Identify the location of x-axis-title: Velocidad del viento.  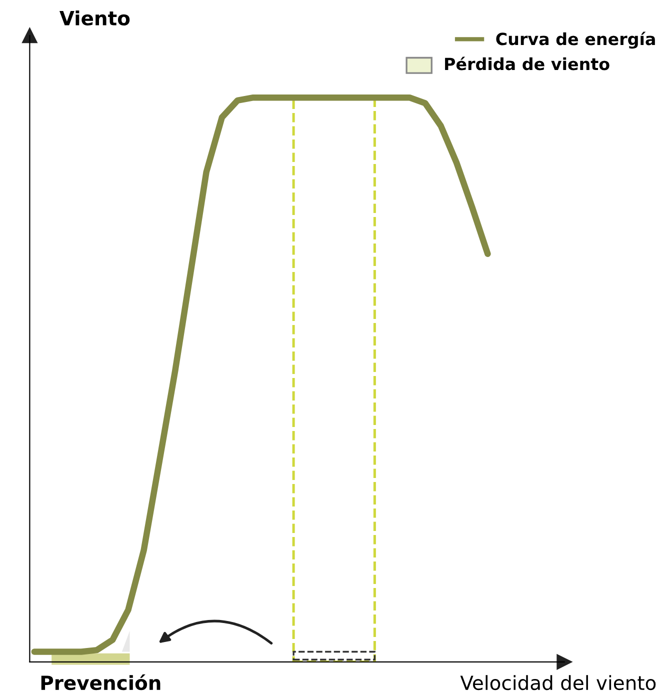
(558, 682).